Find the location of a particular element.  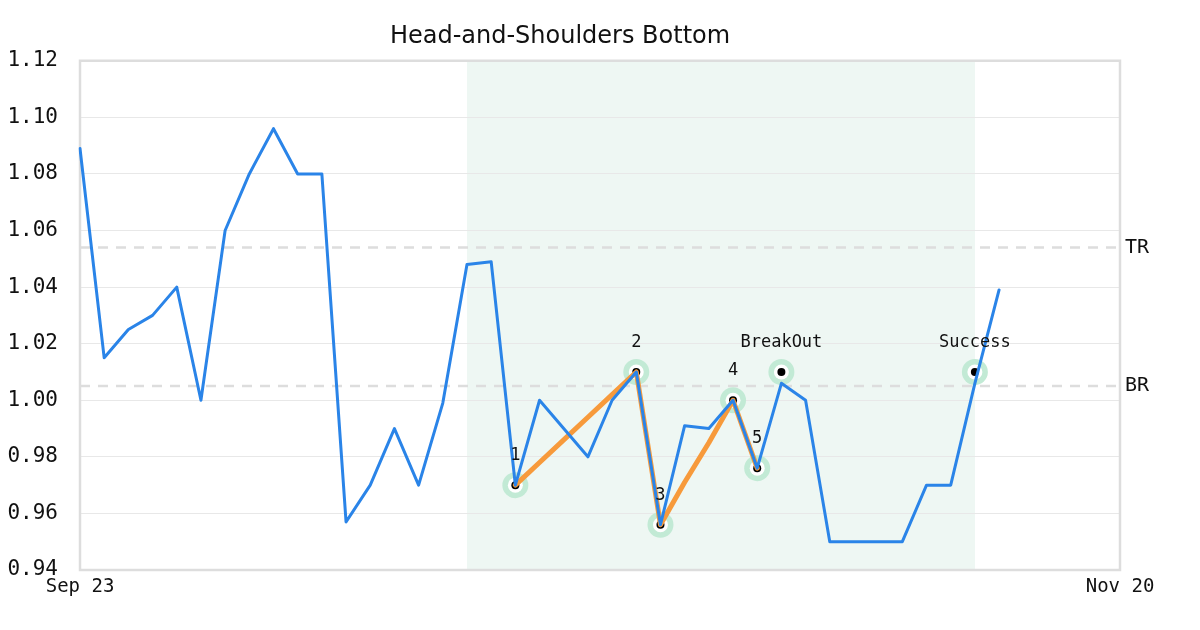

annotation: 2 is located at coordinates (636, 340).